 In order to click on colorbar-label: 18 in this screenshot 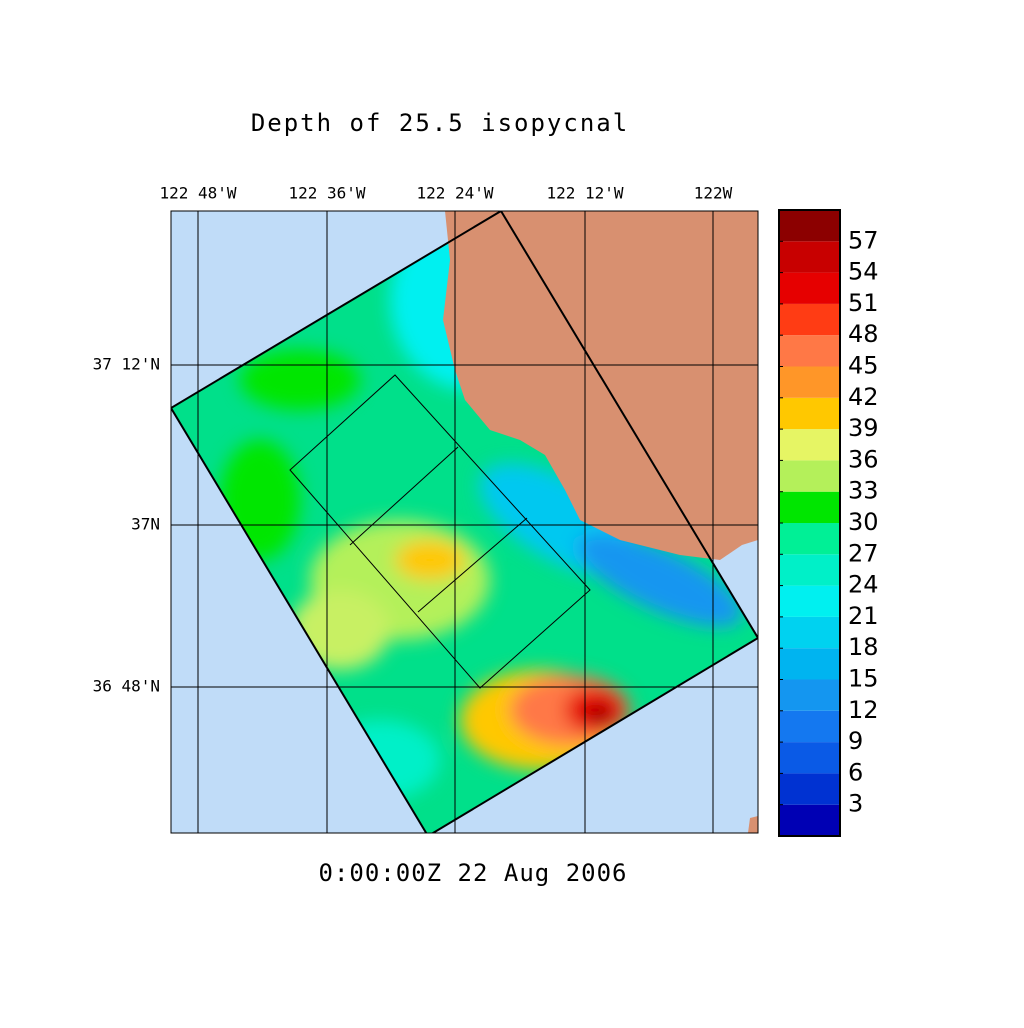, I will do `click(863, 647)`.